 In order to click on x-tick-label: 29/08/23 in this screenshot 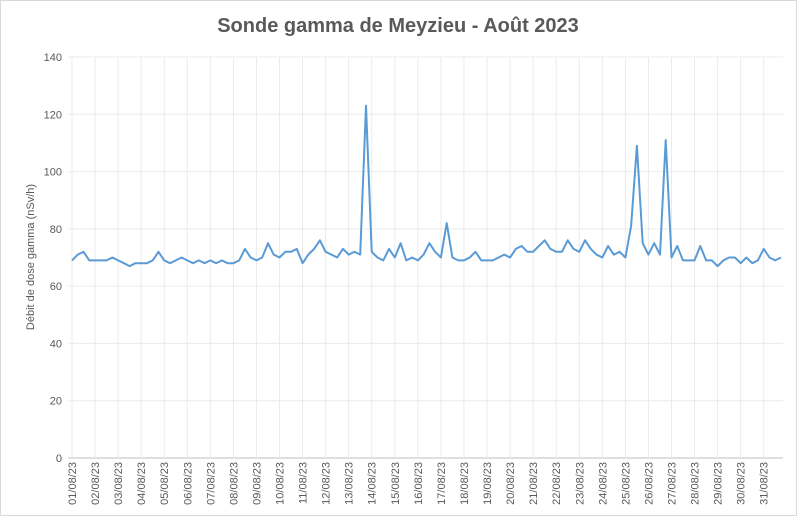, I will do `click(719, 483)`.